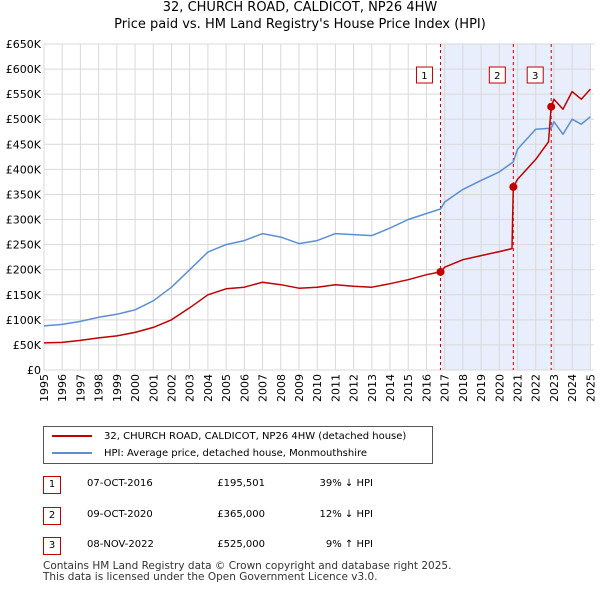  What do you see at coordinates (281, 388) in the screenshot?
I see `x-tick-label: 2008` at bounding box center [281, 388].